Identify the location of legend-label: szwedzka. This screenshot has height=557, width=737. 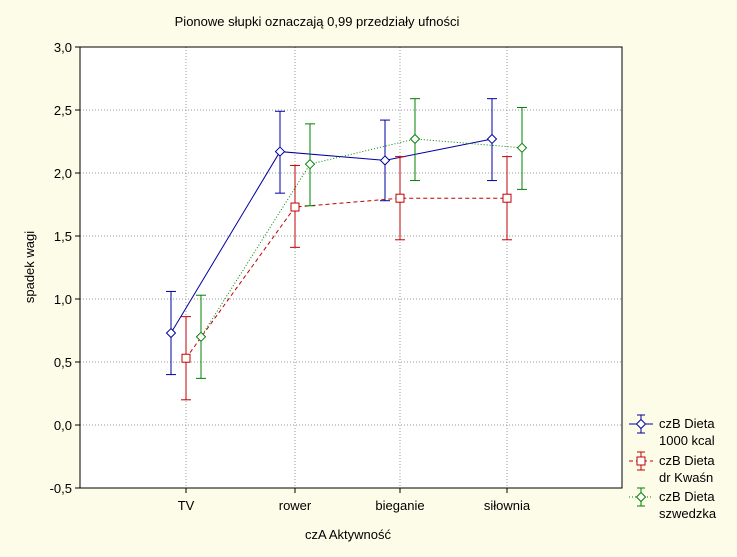
(688, 513).